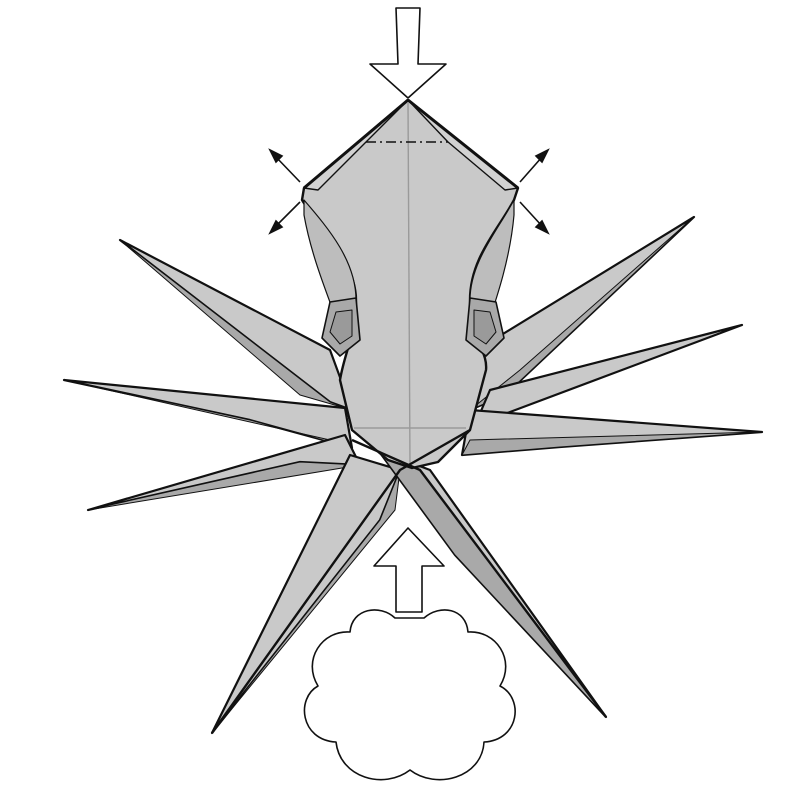 Image resolution: width=802 pixels, height=802 pixels. Describe the element at coordinates (408, 53) in the screenshot. I see `hollow-push-arrow-icon` at that location.